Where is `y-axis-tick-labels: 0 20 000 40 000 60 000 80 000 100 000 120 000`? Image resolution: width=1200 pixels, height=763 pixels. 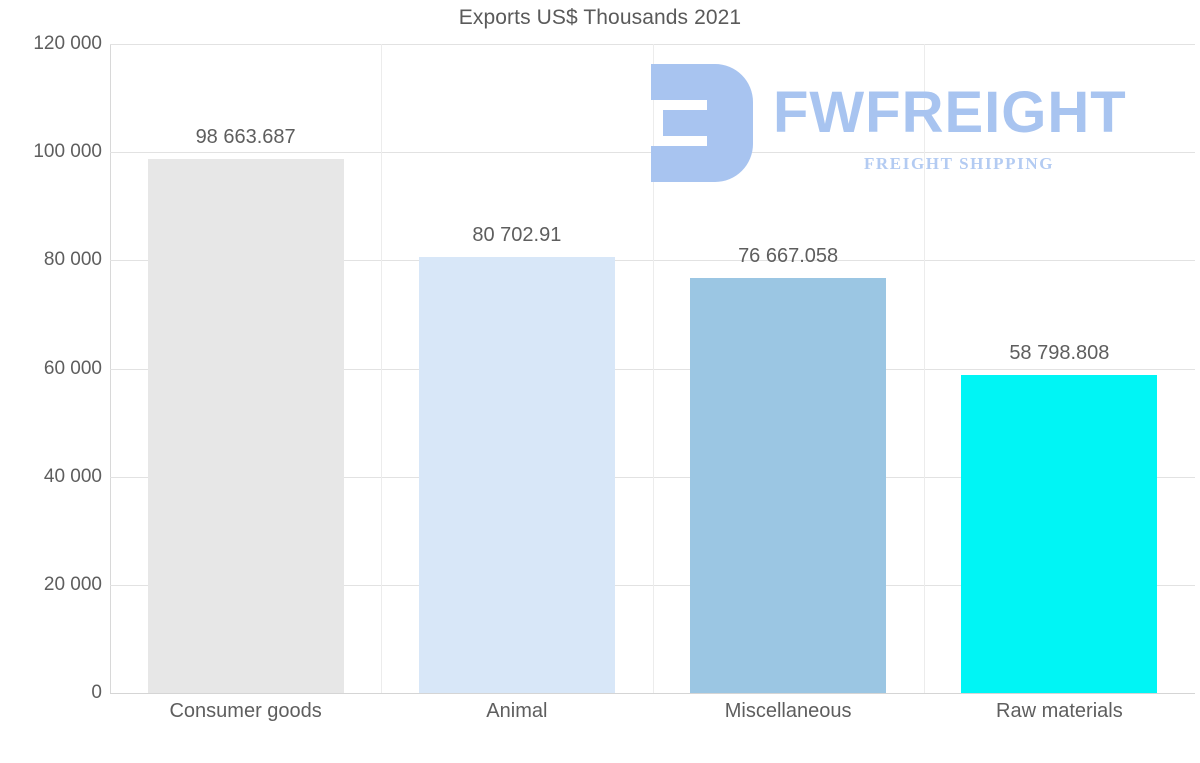
y-axis-tick-labels: 0 20 000 40 000 60 000 80 000 100 000 120 000 is located at coordinates (51, 368).